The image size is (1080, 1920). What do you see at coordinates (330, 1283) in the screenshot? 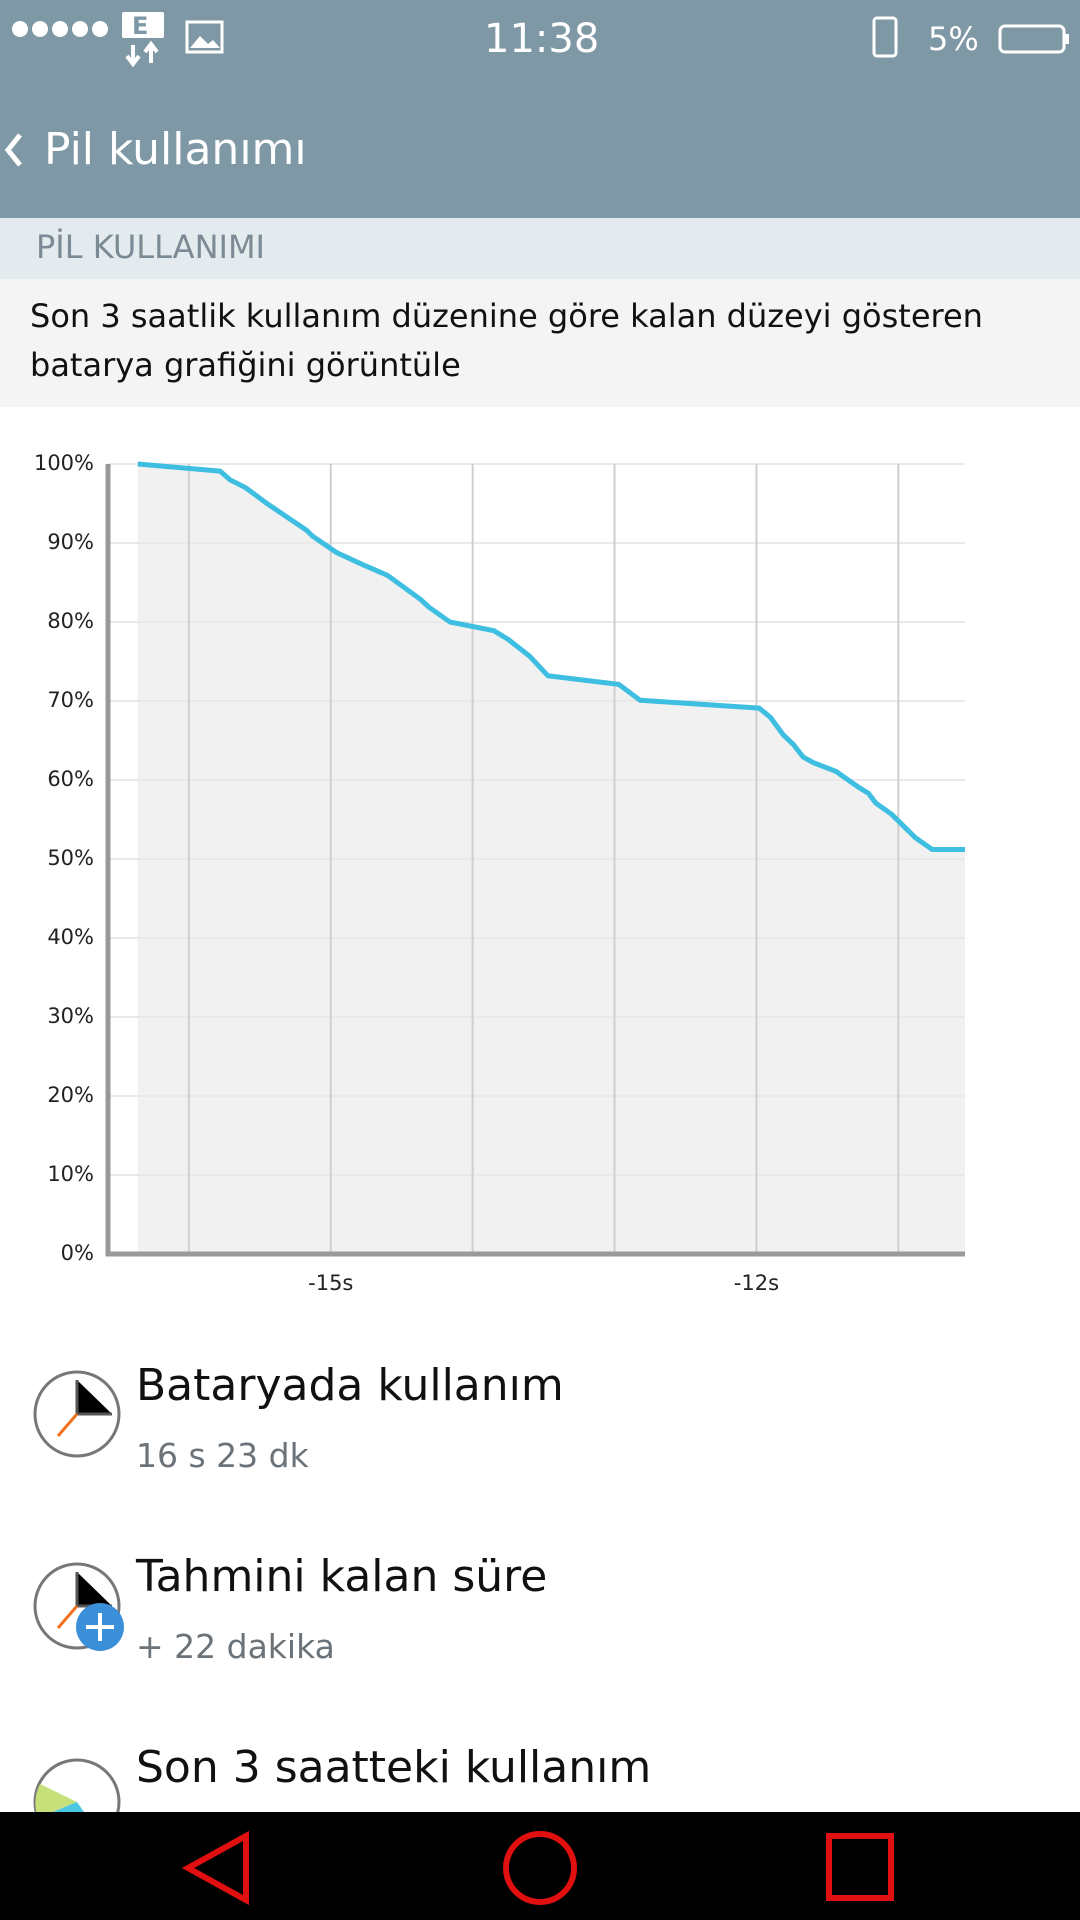
I see `x-tick-label: -15s` at bounding box center [330, 1283].